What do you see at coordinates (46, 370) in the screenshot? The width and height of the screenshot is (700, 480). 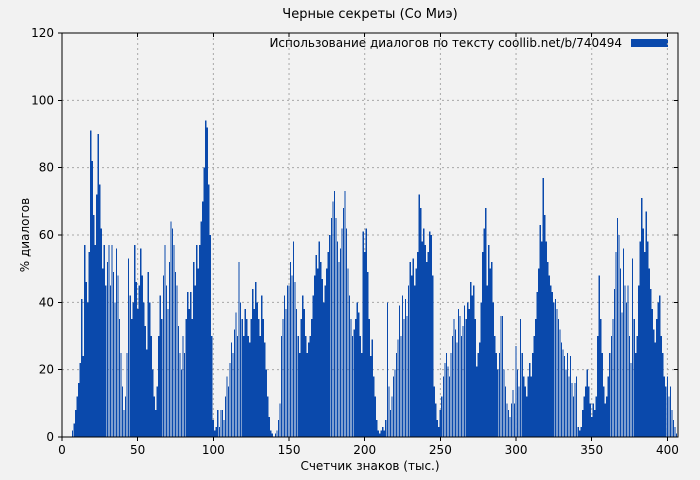 I see `y-tick-label: 20` at bounding box center [46, 370].